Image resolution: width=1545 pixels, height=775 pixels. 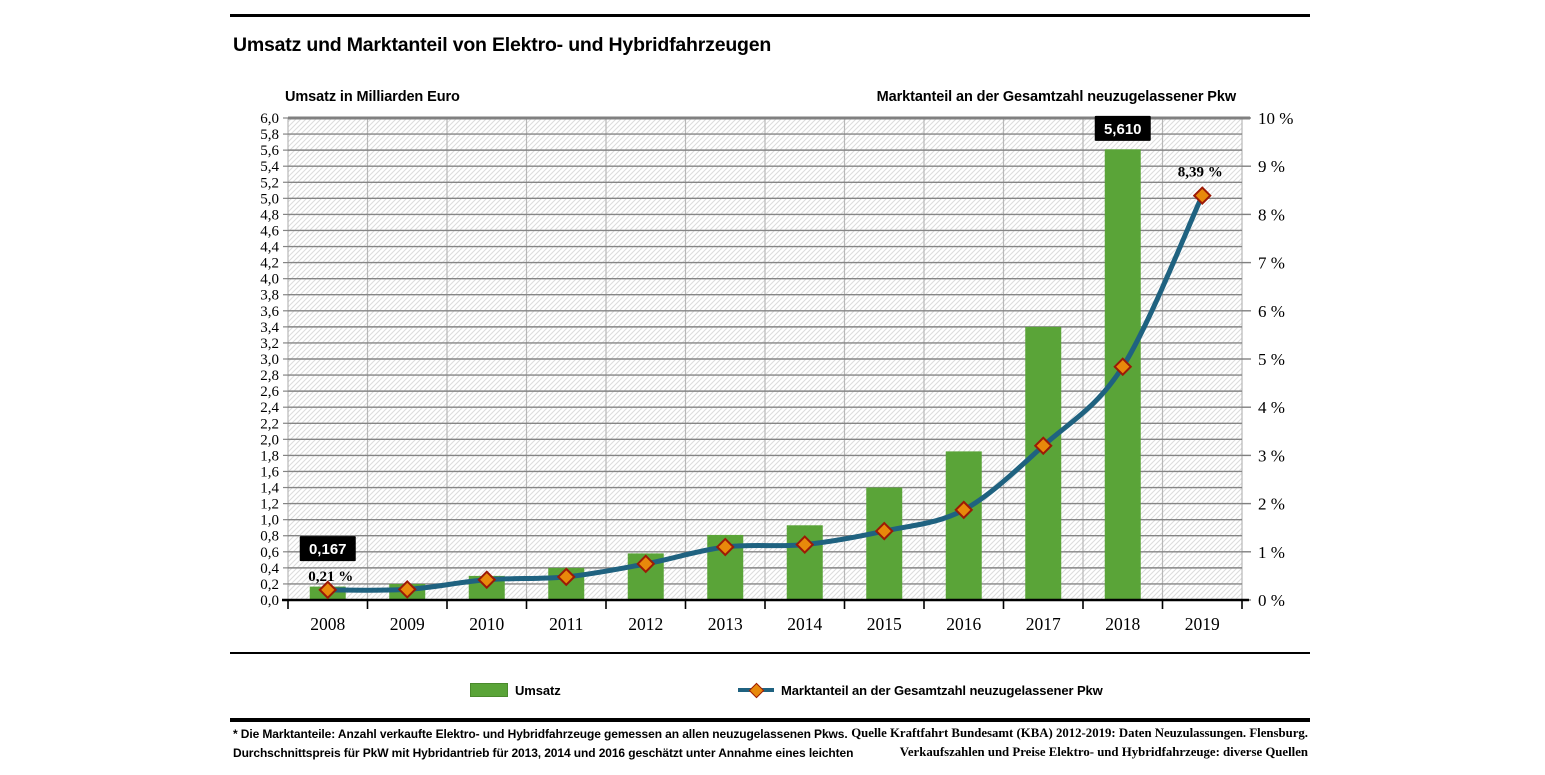 I want to click on svg-text: 9 %, so click(x=1271, y=166).